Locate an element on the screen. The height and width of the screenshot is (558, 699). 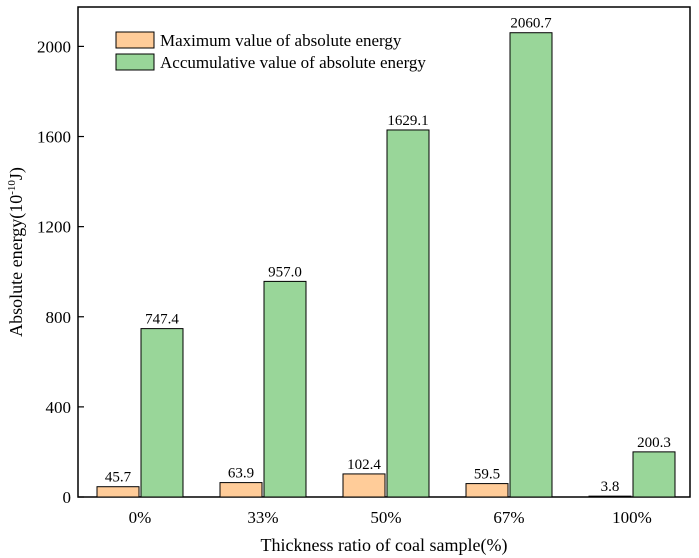
x-tick-label: 0% is located at coordinates (140, 517).